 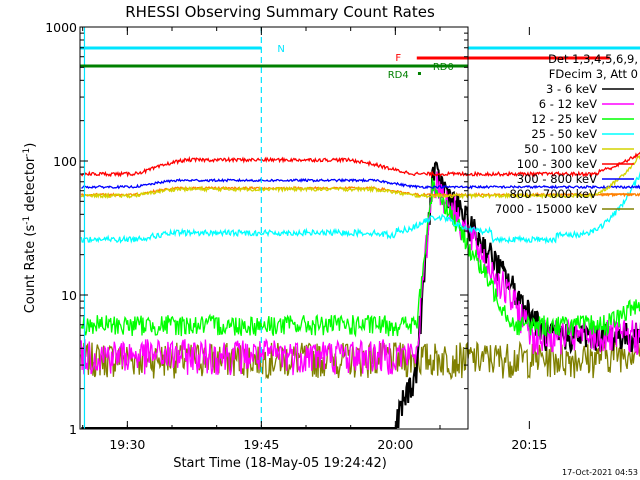 What do you see at coordinates (593, 59) in the screenshot?
I see `legend-header-line-1: Det 1,3,4,5,6,9,` at bounding box center [593, 59].